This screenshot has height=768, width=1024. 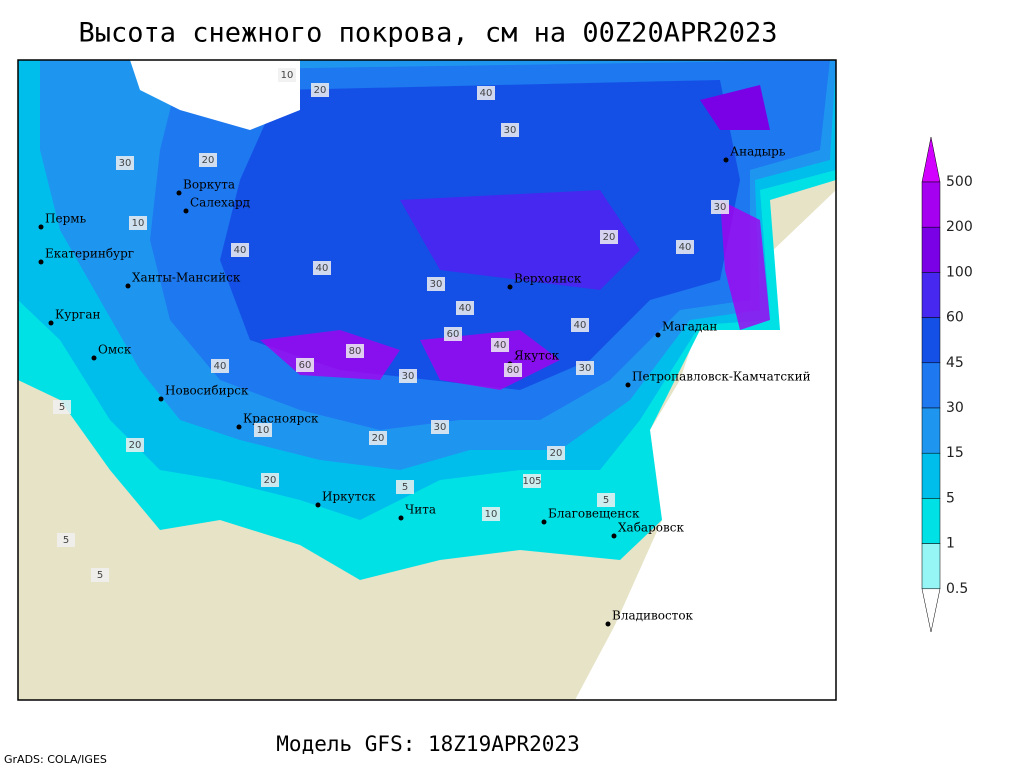 I want to click on legend-label: 500, so click(x=959, y=182).